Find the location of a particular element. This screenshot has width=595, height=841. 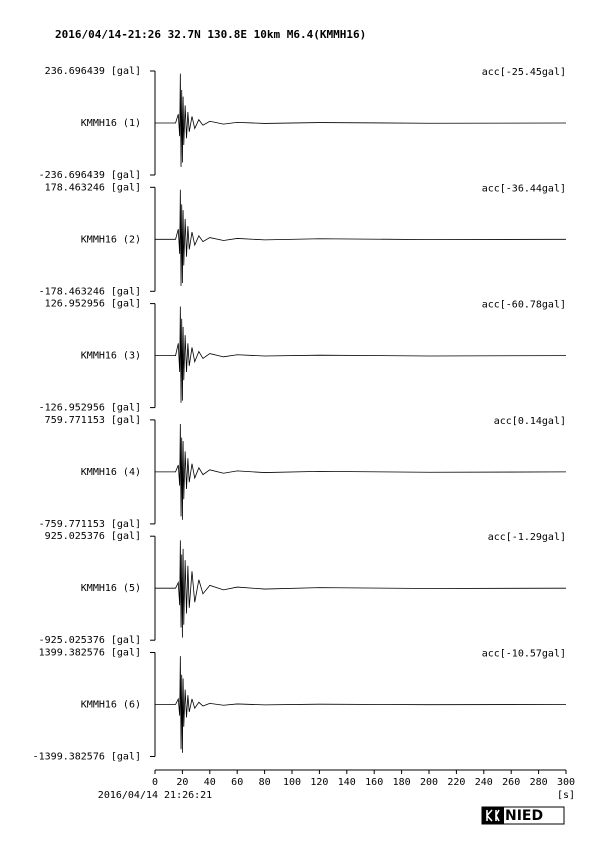

trace-annotation: acc[0.14gal] is located at coordinates (530, 421).